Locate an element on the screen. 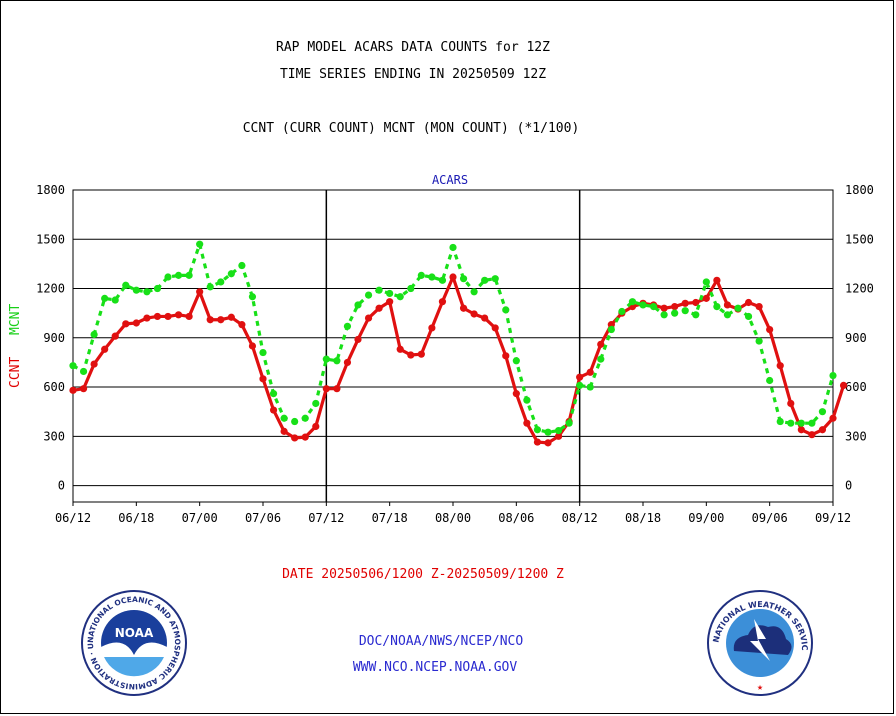  header-title: RAP MODEL ACARS DATA COUNTS for 12Z is located at coordinates (413, 47).